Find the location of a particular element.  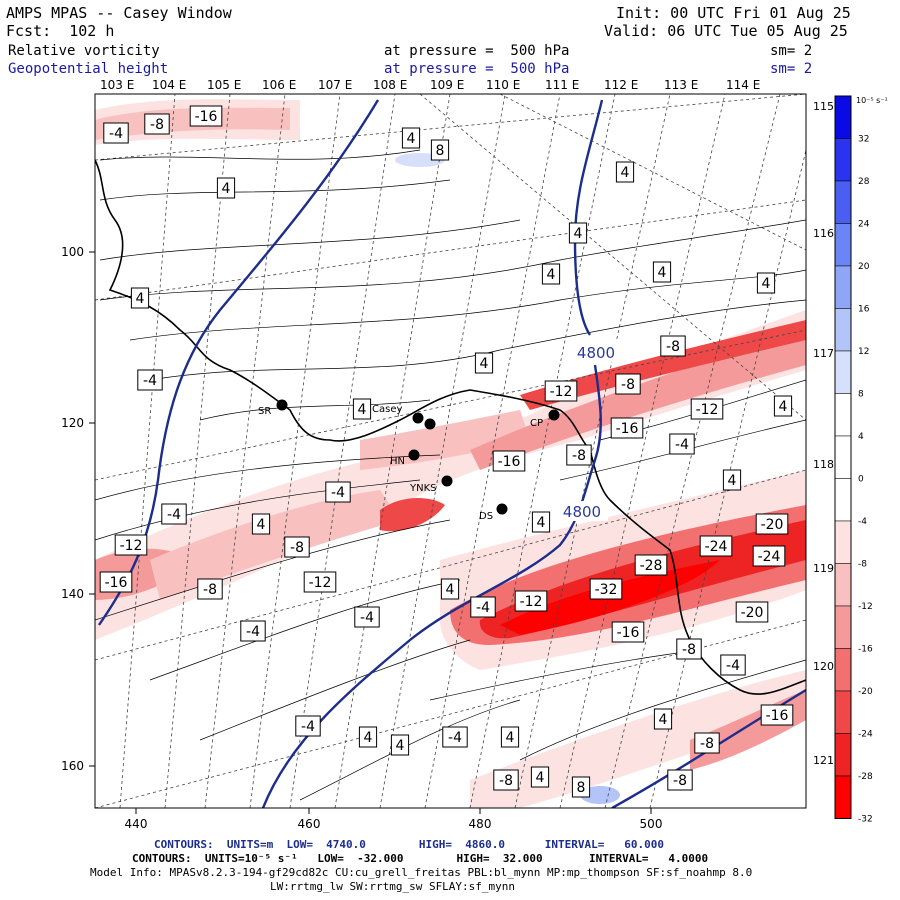

longitude-label-top: 114 E is located at coordinates (743, 85).